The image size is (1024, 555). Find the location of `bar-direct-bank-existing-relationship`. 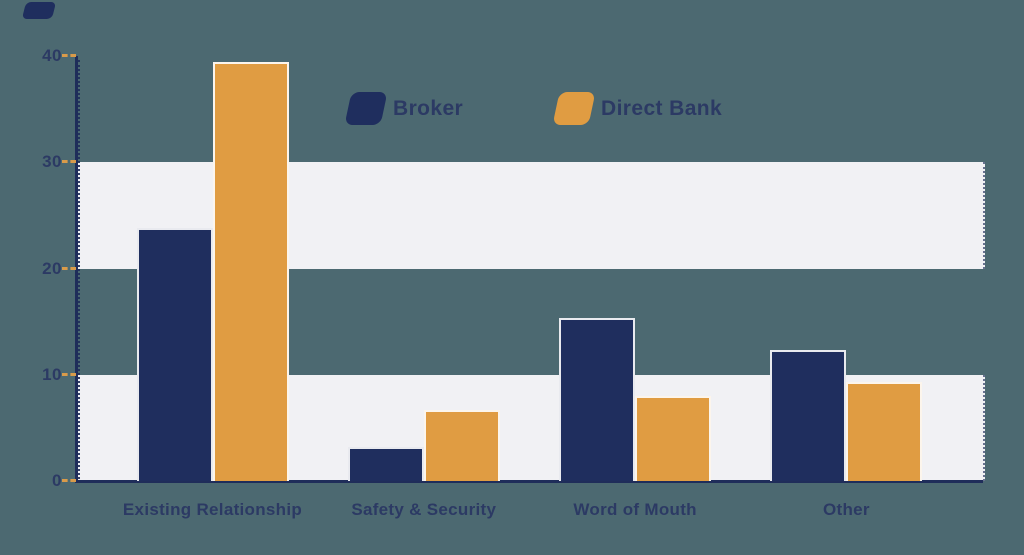

bar-direct-bank-existing-relationship is located at coordinates (250, 271).